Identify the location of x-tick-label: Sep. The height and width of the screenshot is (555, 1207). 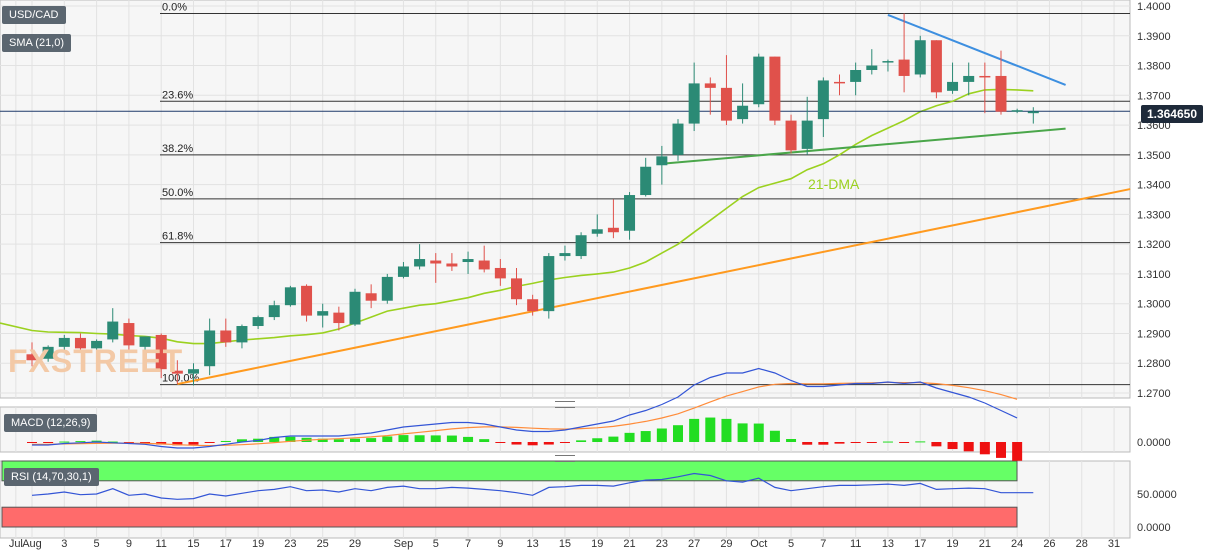
(404, 544).